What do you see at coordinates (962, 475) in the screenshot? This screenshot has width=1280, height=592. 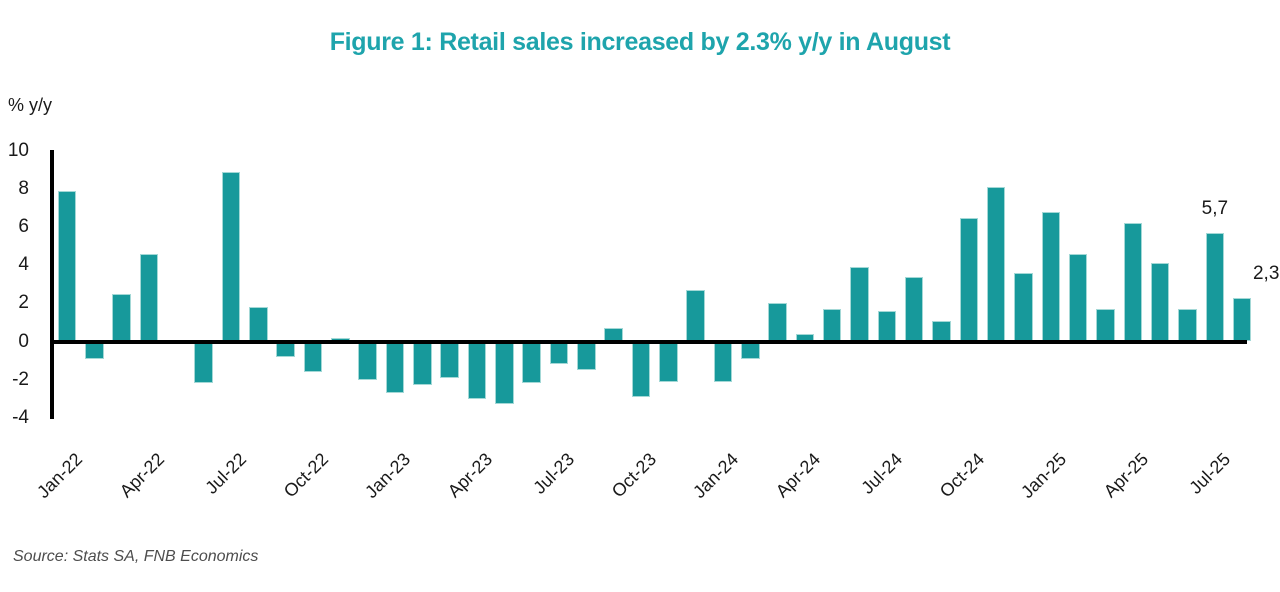 I see `x-tick-label: Oct-24` at bounding box center [962, 475].